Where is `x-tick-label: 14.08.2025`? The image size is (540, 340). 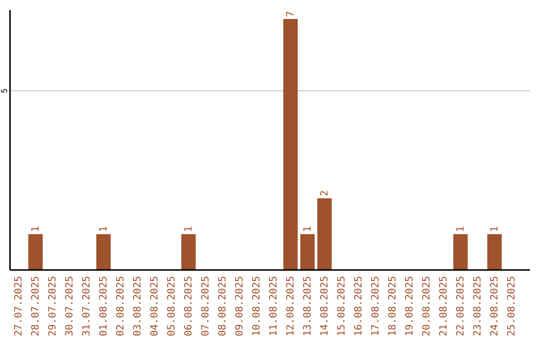 x-tick-label: 14.08.2025 is located at coordinates (325, 306).